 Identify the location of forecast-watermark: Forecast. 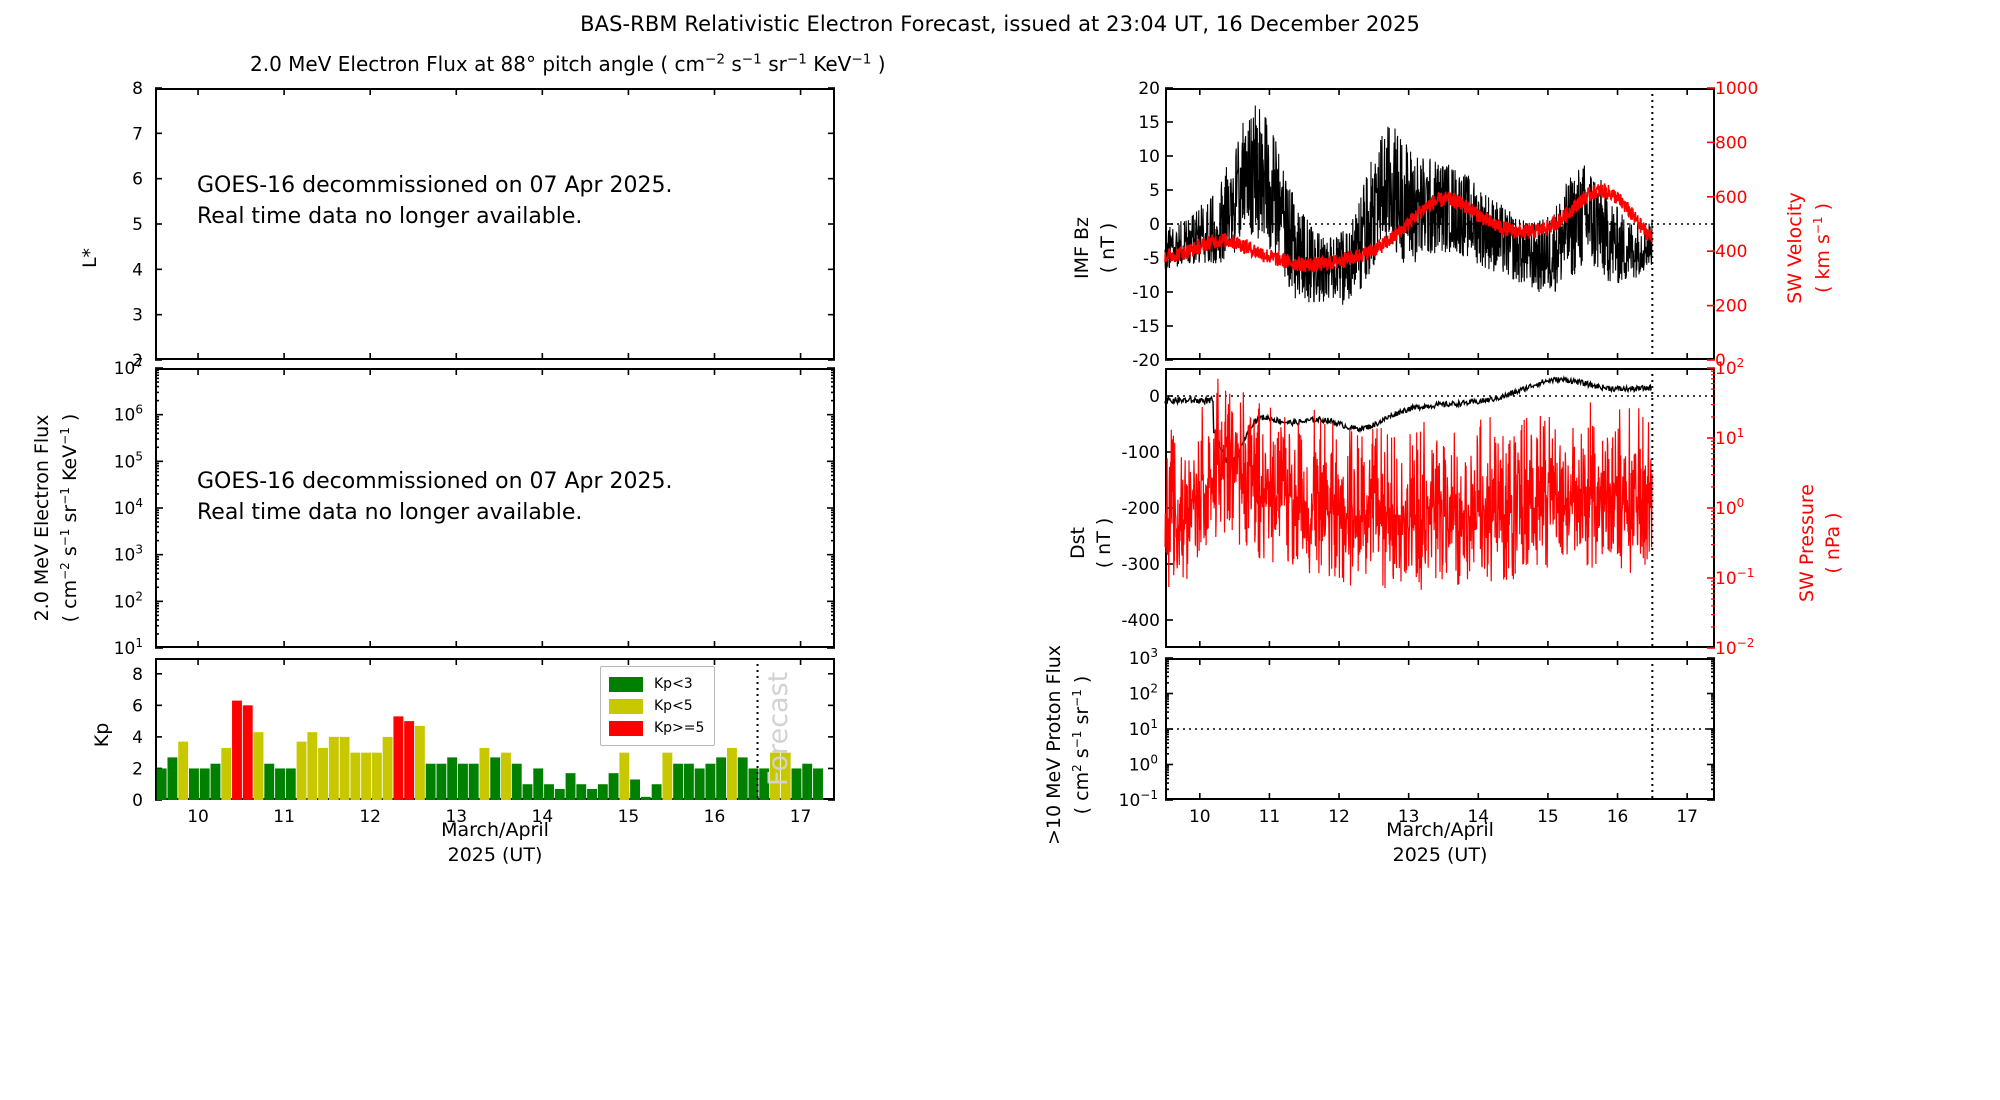
(778, 728).